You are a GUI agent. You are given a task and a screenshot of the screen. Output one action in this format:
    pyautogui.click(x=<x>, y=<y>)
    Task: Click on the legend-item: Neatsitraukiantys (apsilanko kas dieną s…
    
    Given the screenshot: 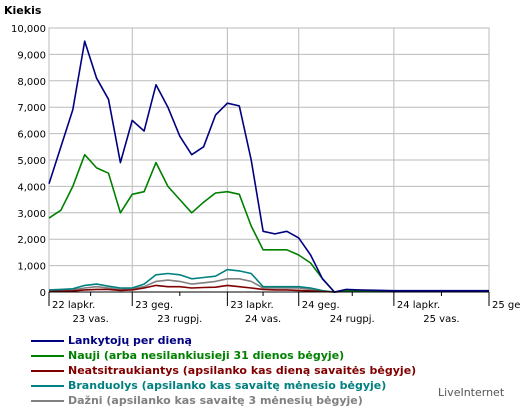 What is the action you would take?
    pyautogui.click(x=220, y=371)
    